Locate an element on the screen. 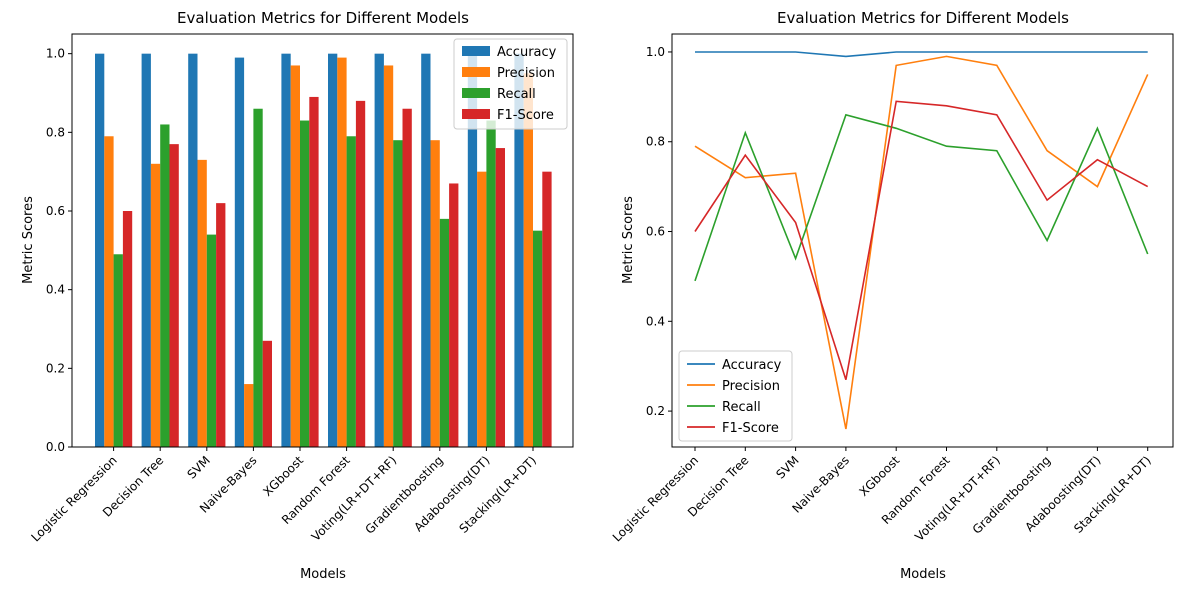  bar-legend-label-precision: Precision is located at coordinates (526, 73).